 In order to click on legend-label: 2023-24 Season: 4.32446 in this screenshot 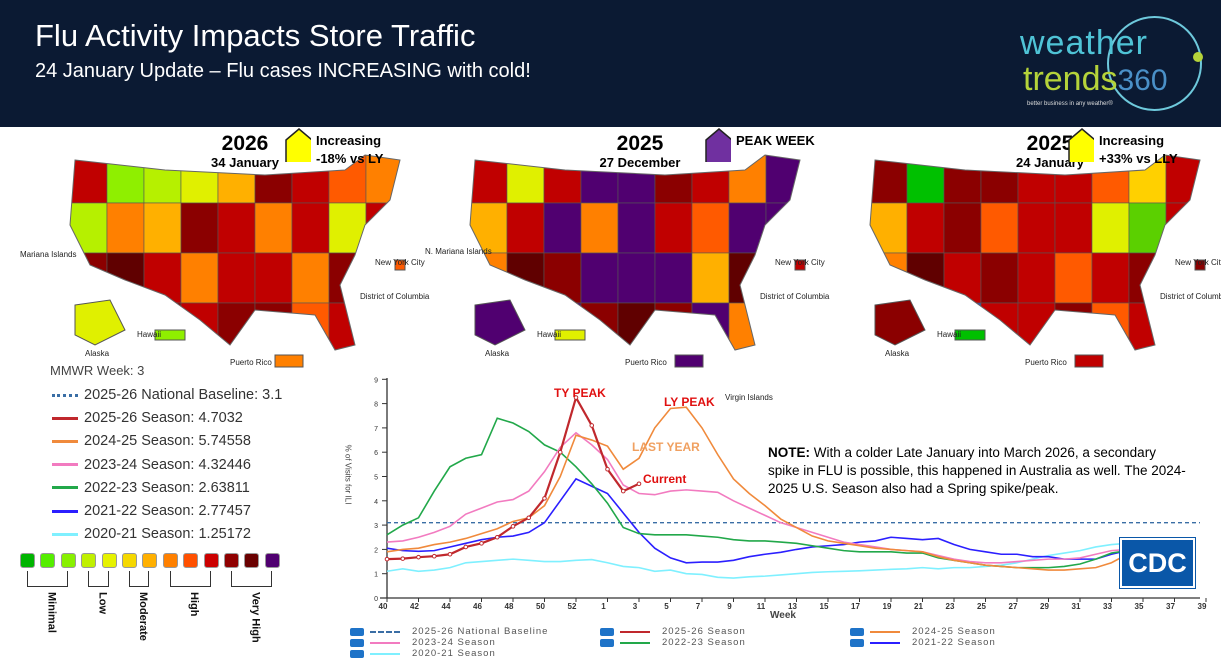, I will do `click(167, 464)`.